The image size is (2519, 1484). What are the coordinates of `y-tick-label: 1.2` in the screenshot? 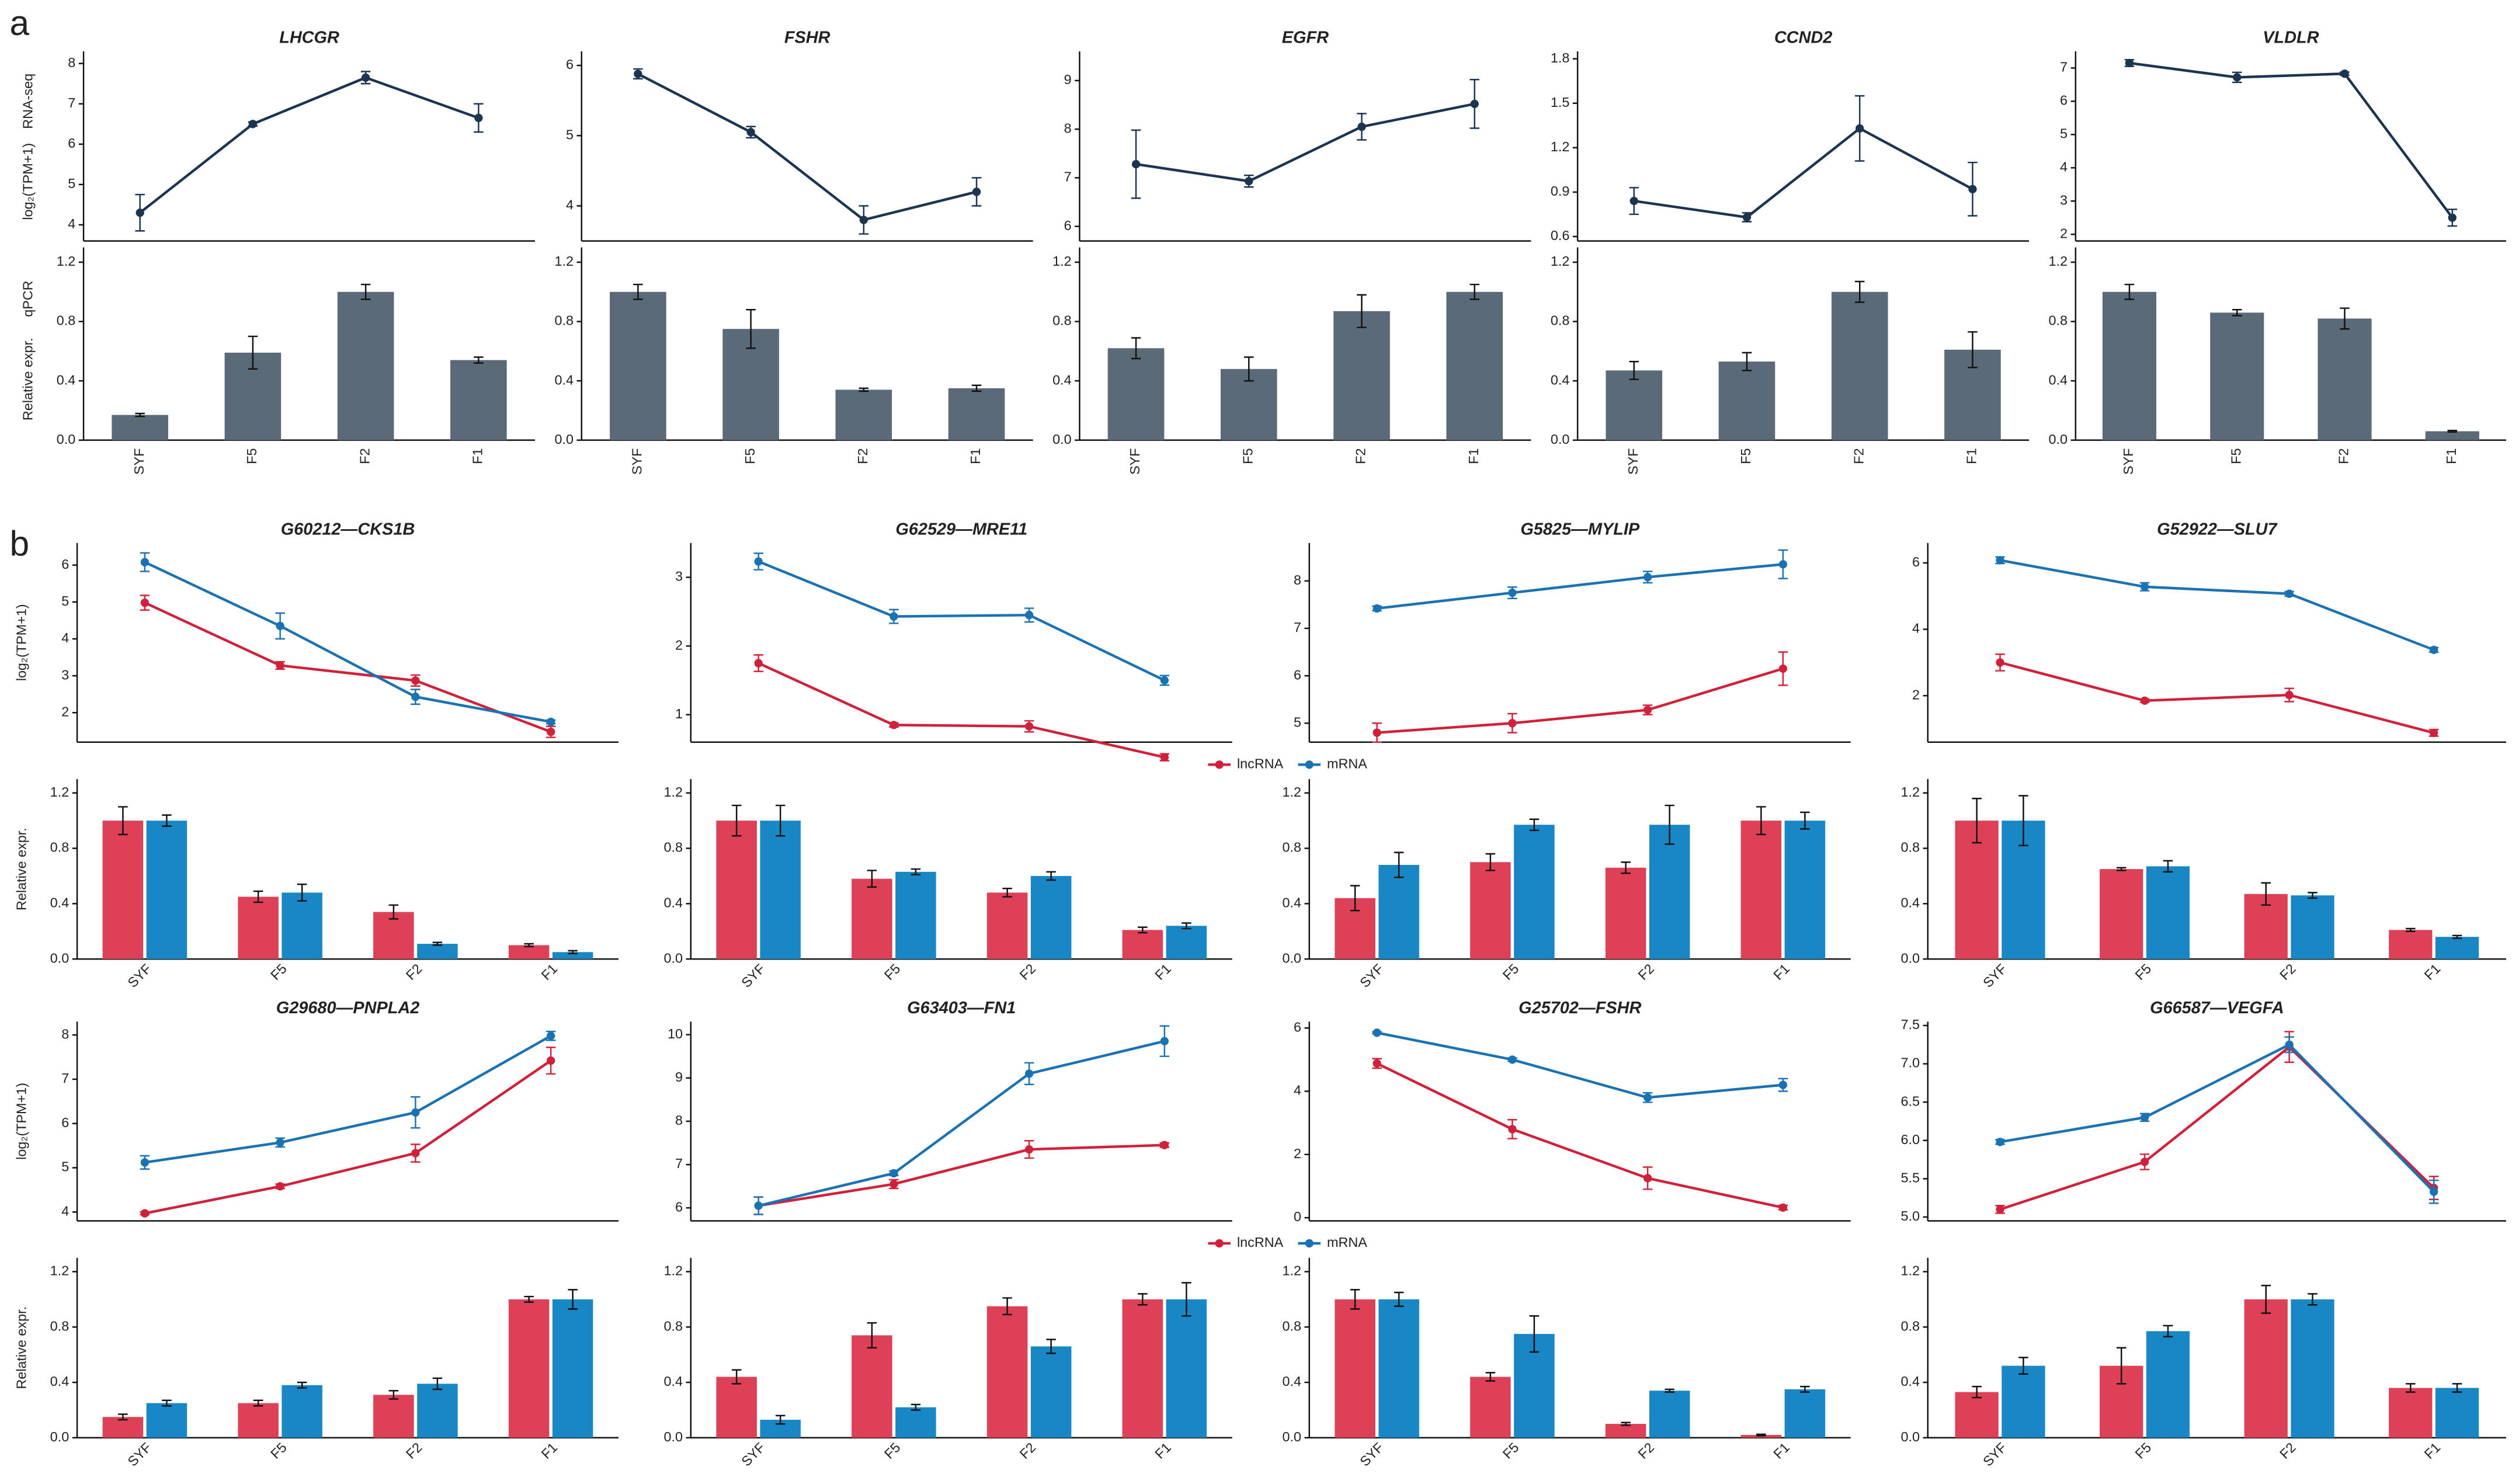 It's located at (1561, 146).